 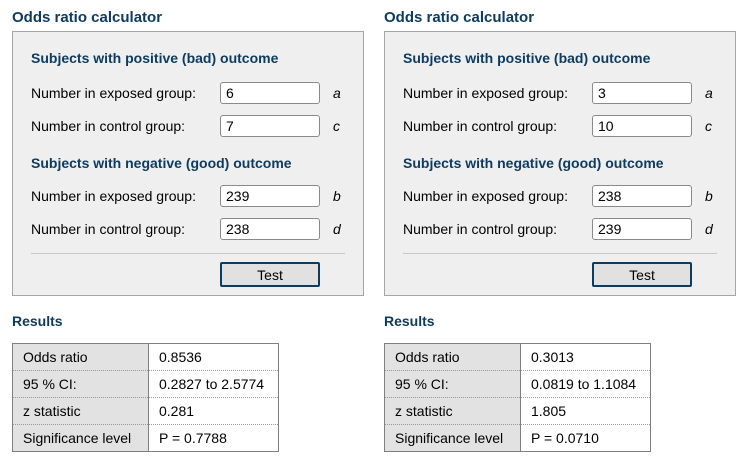 I want to click on result-value: 0.3013, so click(x=585, y=357).